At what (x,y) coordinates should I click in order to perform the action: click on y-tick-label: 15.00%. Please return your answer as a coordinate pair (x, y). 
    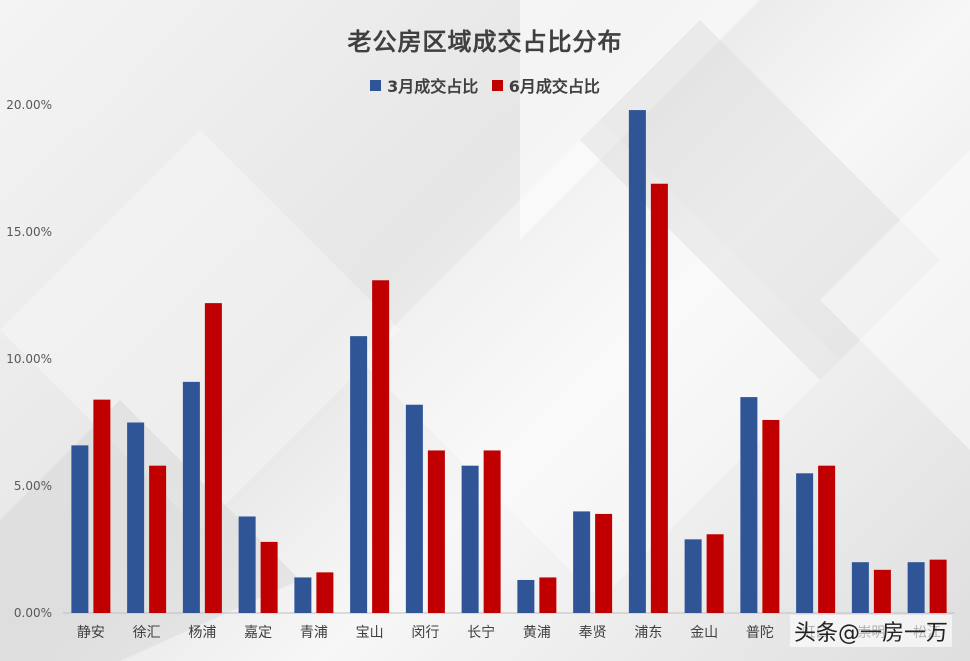
    Looking at the image, I should click on (29, 232).